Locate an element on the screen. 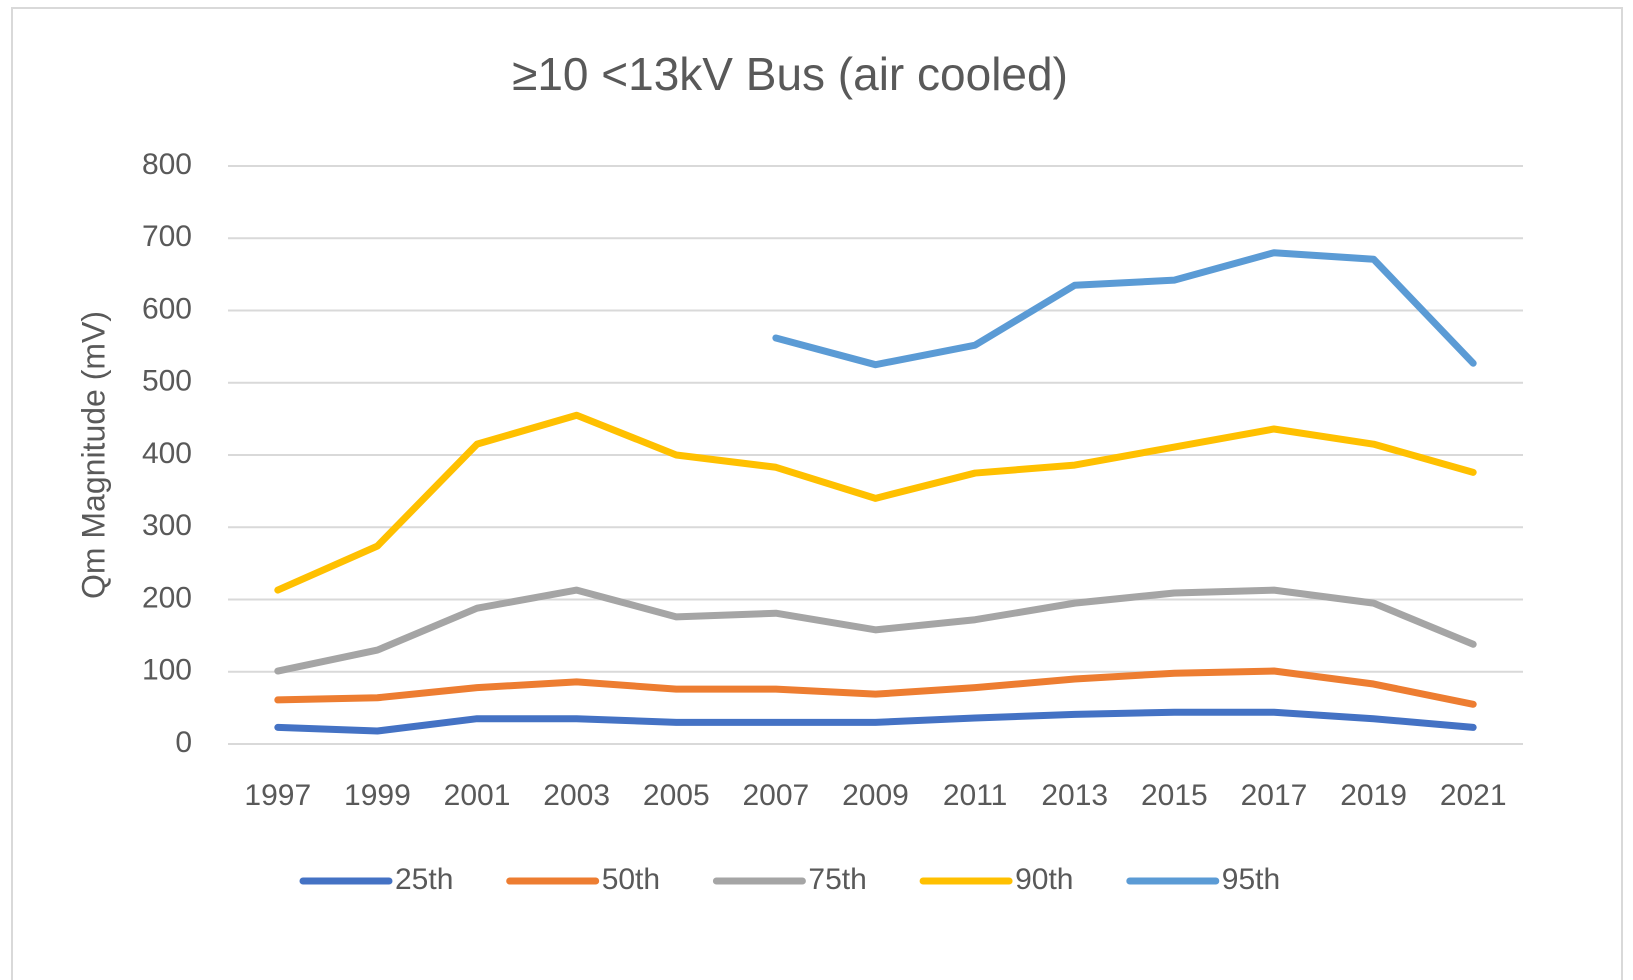  legend-label: 90th is located at coordinates (1044, 879).